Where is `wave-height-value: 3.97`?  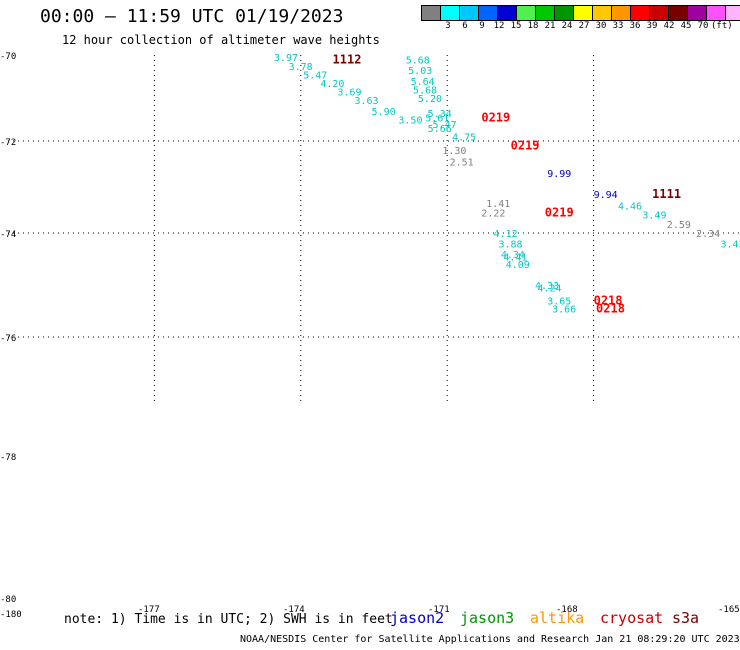
wave-height-value: 3.97 is located at coordinates (286, 58).